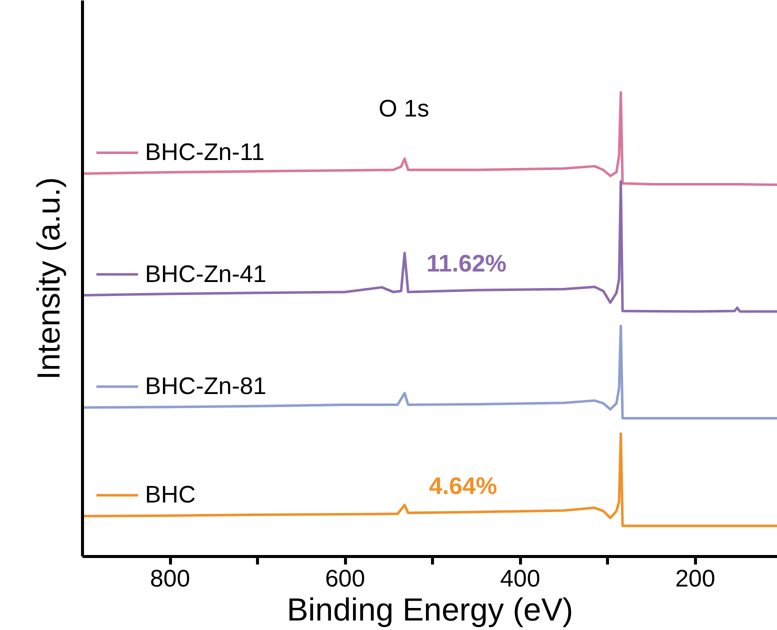 Image resolution: width=777 pixels, height=630 pixels. What do you see at coordinates (170, 495) in the screenshot?
I see `legend-label: BHC` at bounding box center [170, 495].